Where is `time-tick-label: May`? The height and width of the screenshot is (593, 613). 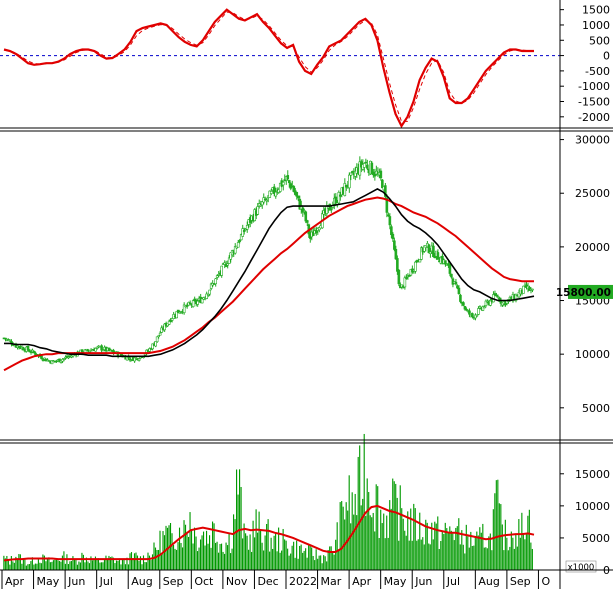
time-tick-label: May is located at coordinates (395, 581).